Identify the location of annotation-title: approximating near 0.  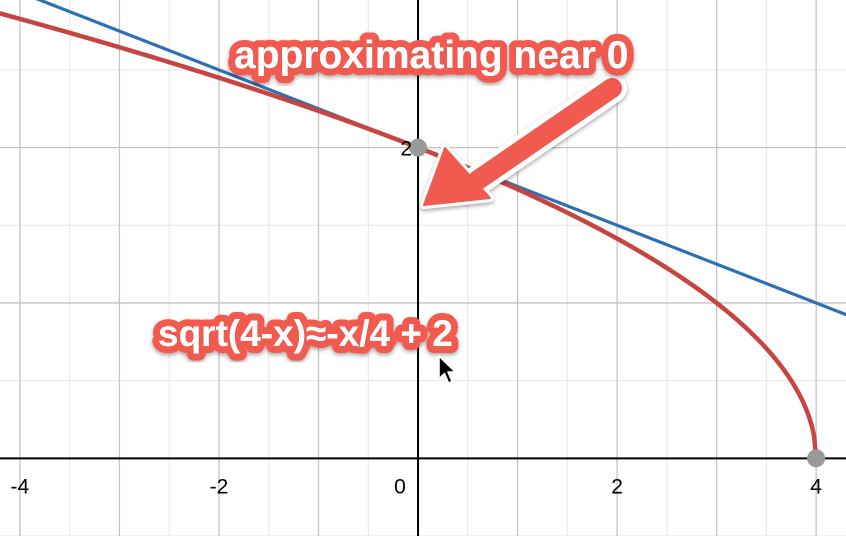
(431, 55).